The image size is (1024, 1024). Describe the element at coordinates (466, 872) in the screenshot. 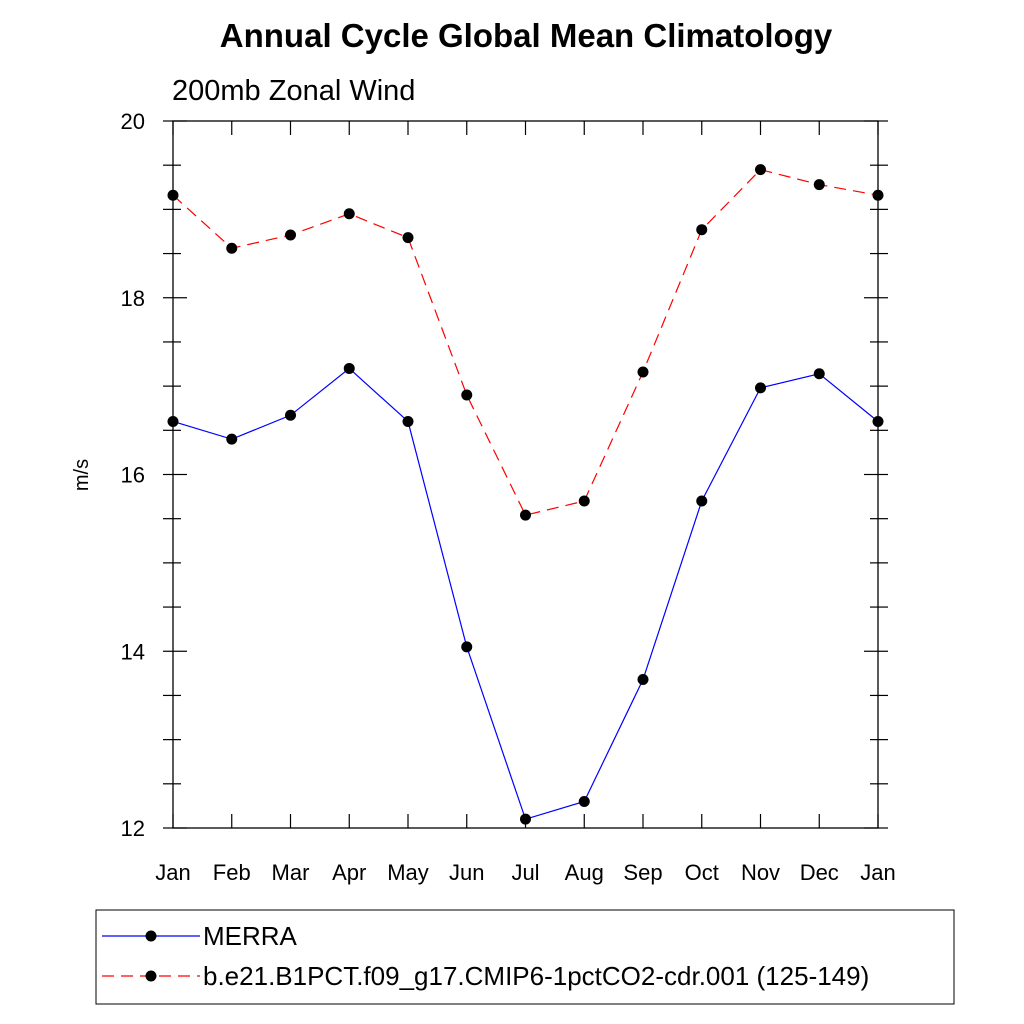

I see `x-tick-label: Jun` at that location.